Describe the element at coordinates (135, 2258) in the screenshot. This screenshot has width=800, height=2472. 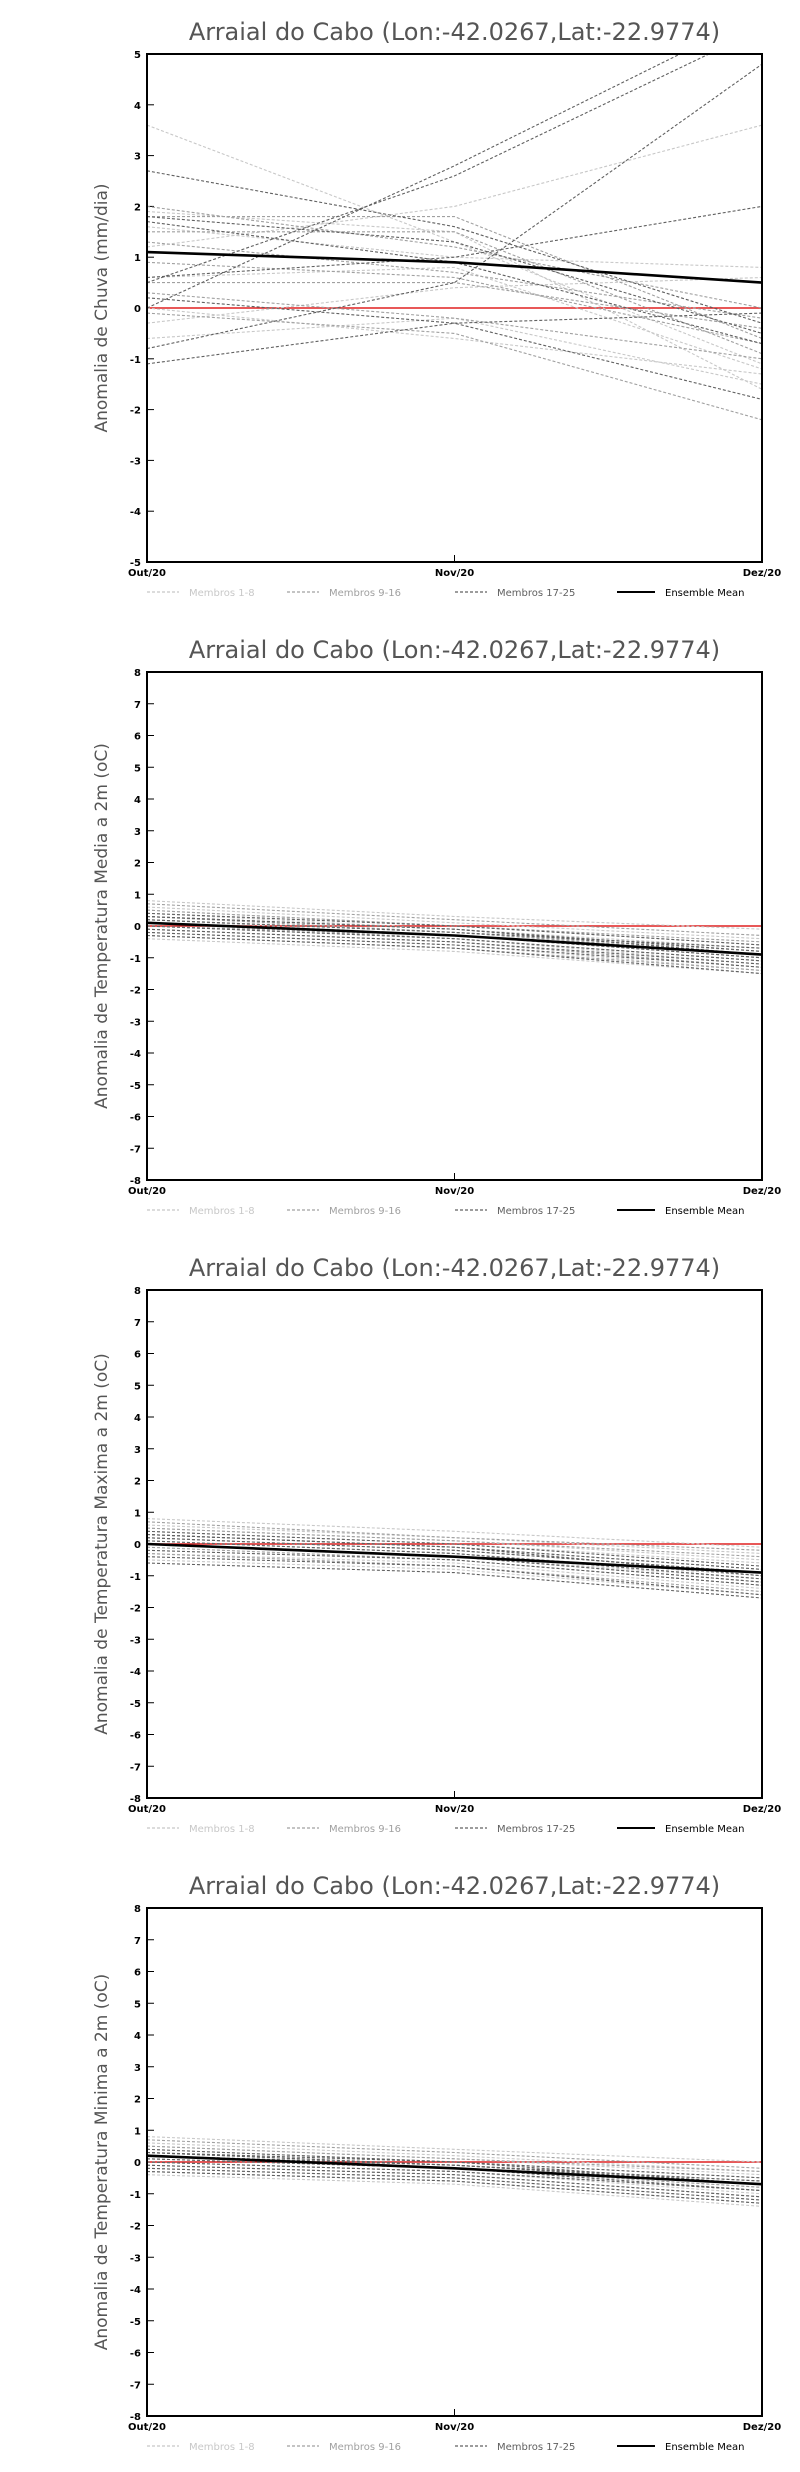
I see `y-tick-label: -3` at that location.